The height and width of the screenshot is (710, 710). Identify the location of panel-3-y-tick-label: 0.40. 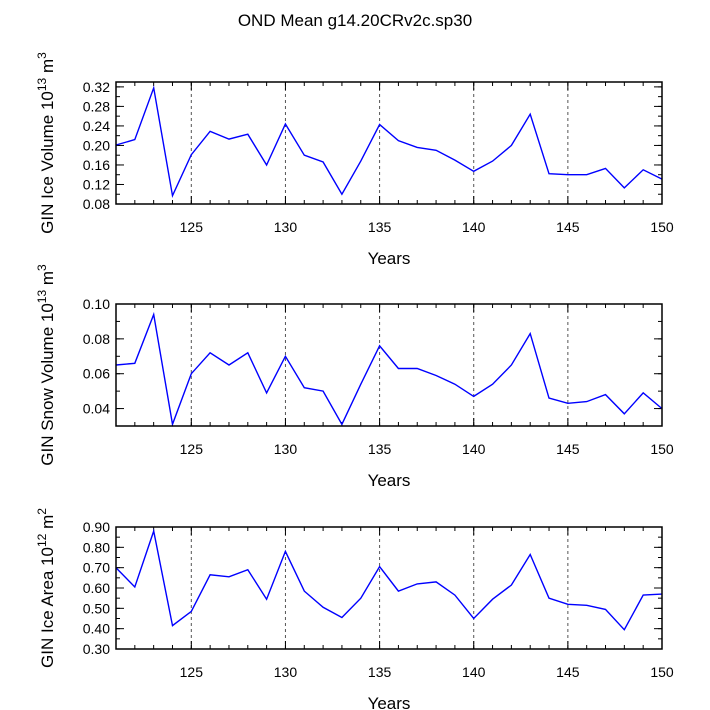
(96, 629).